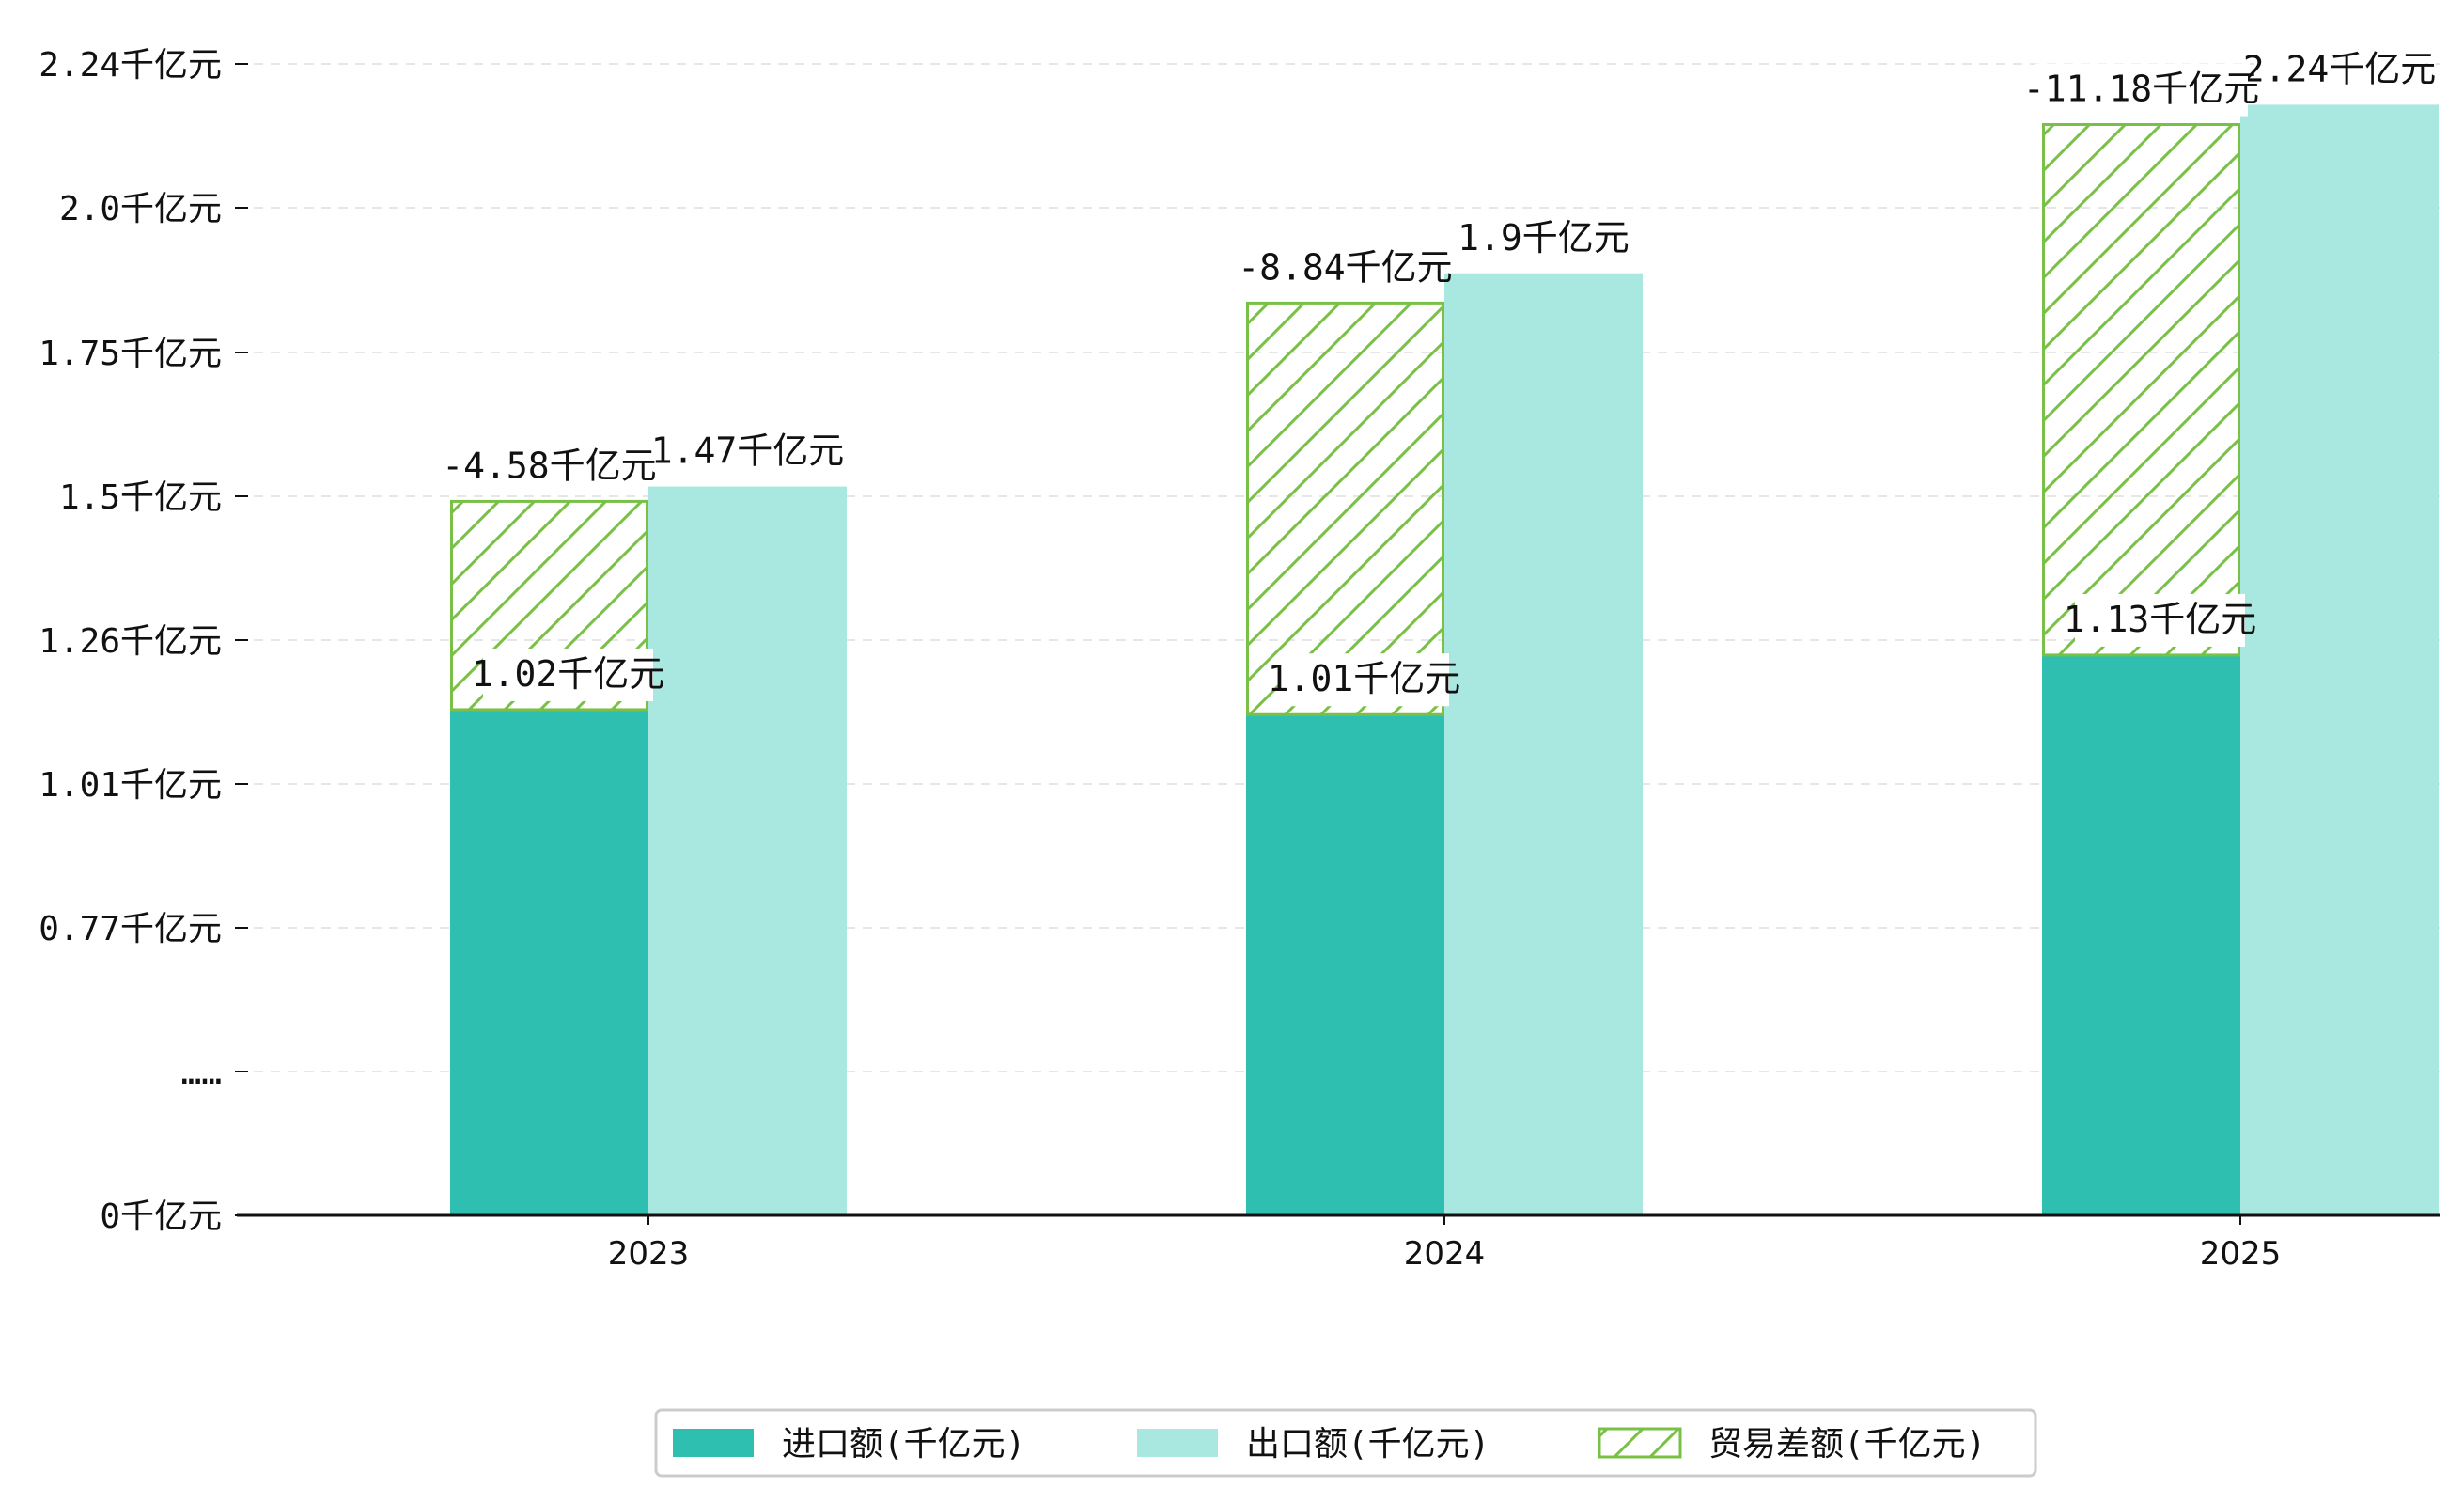 The height and width of the screenshot is (1503, 2464). I want to click on x-tick-label: 2023, so click(649, 1254).